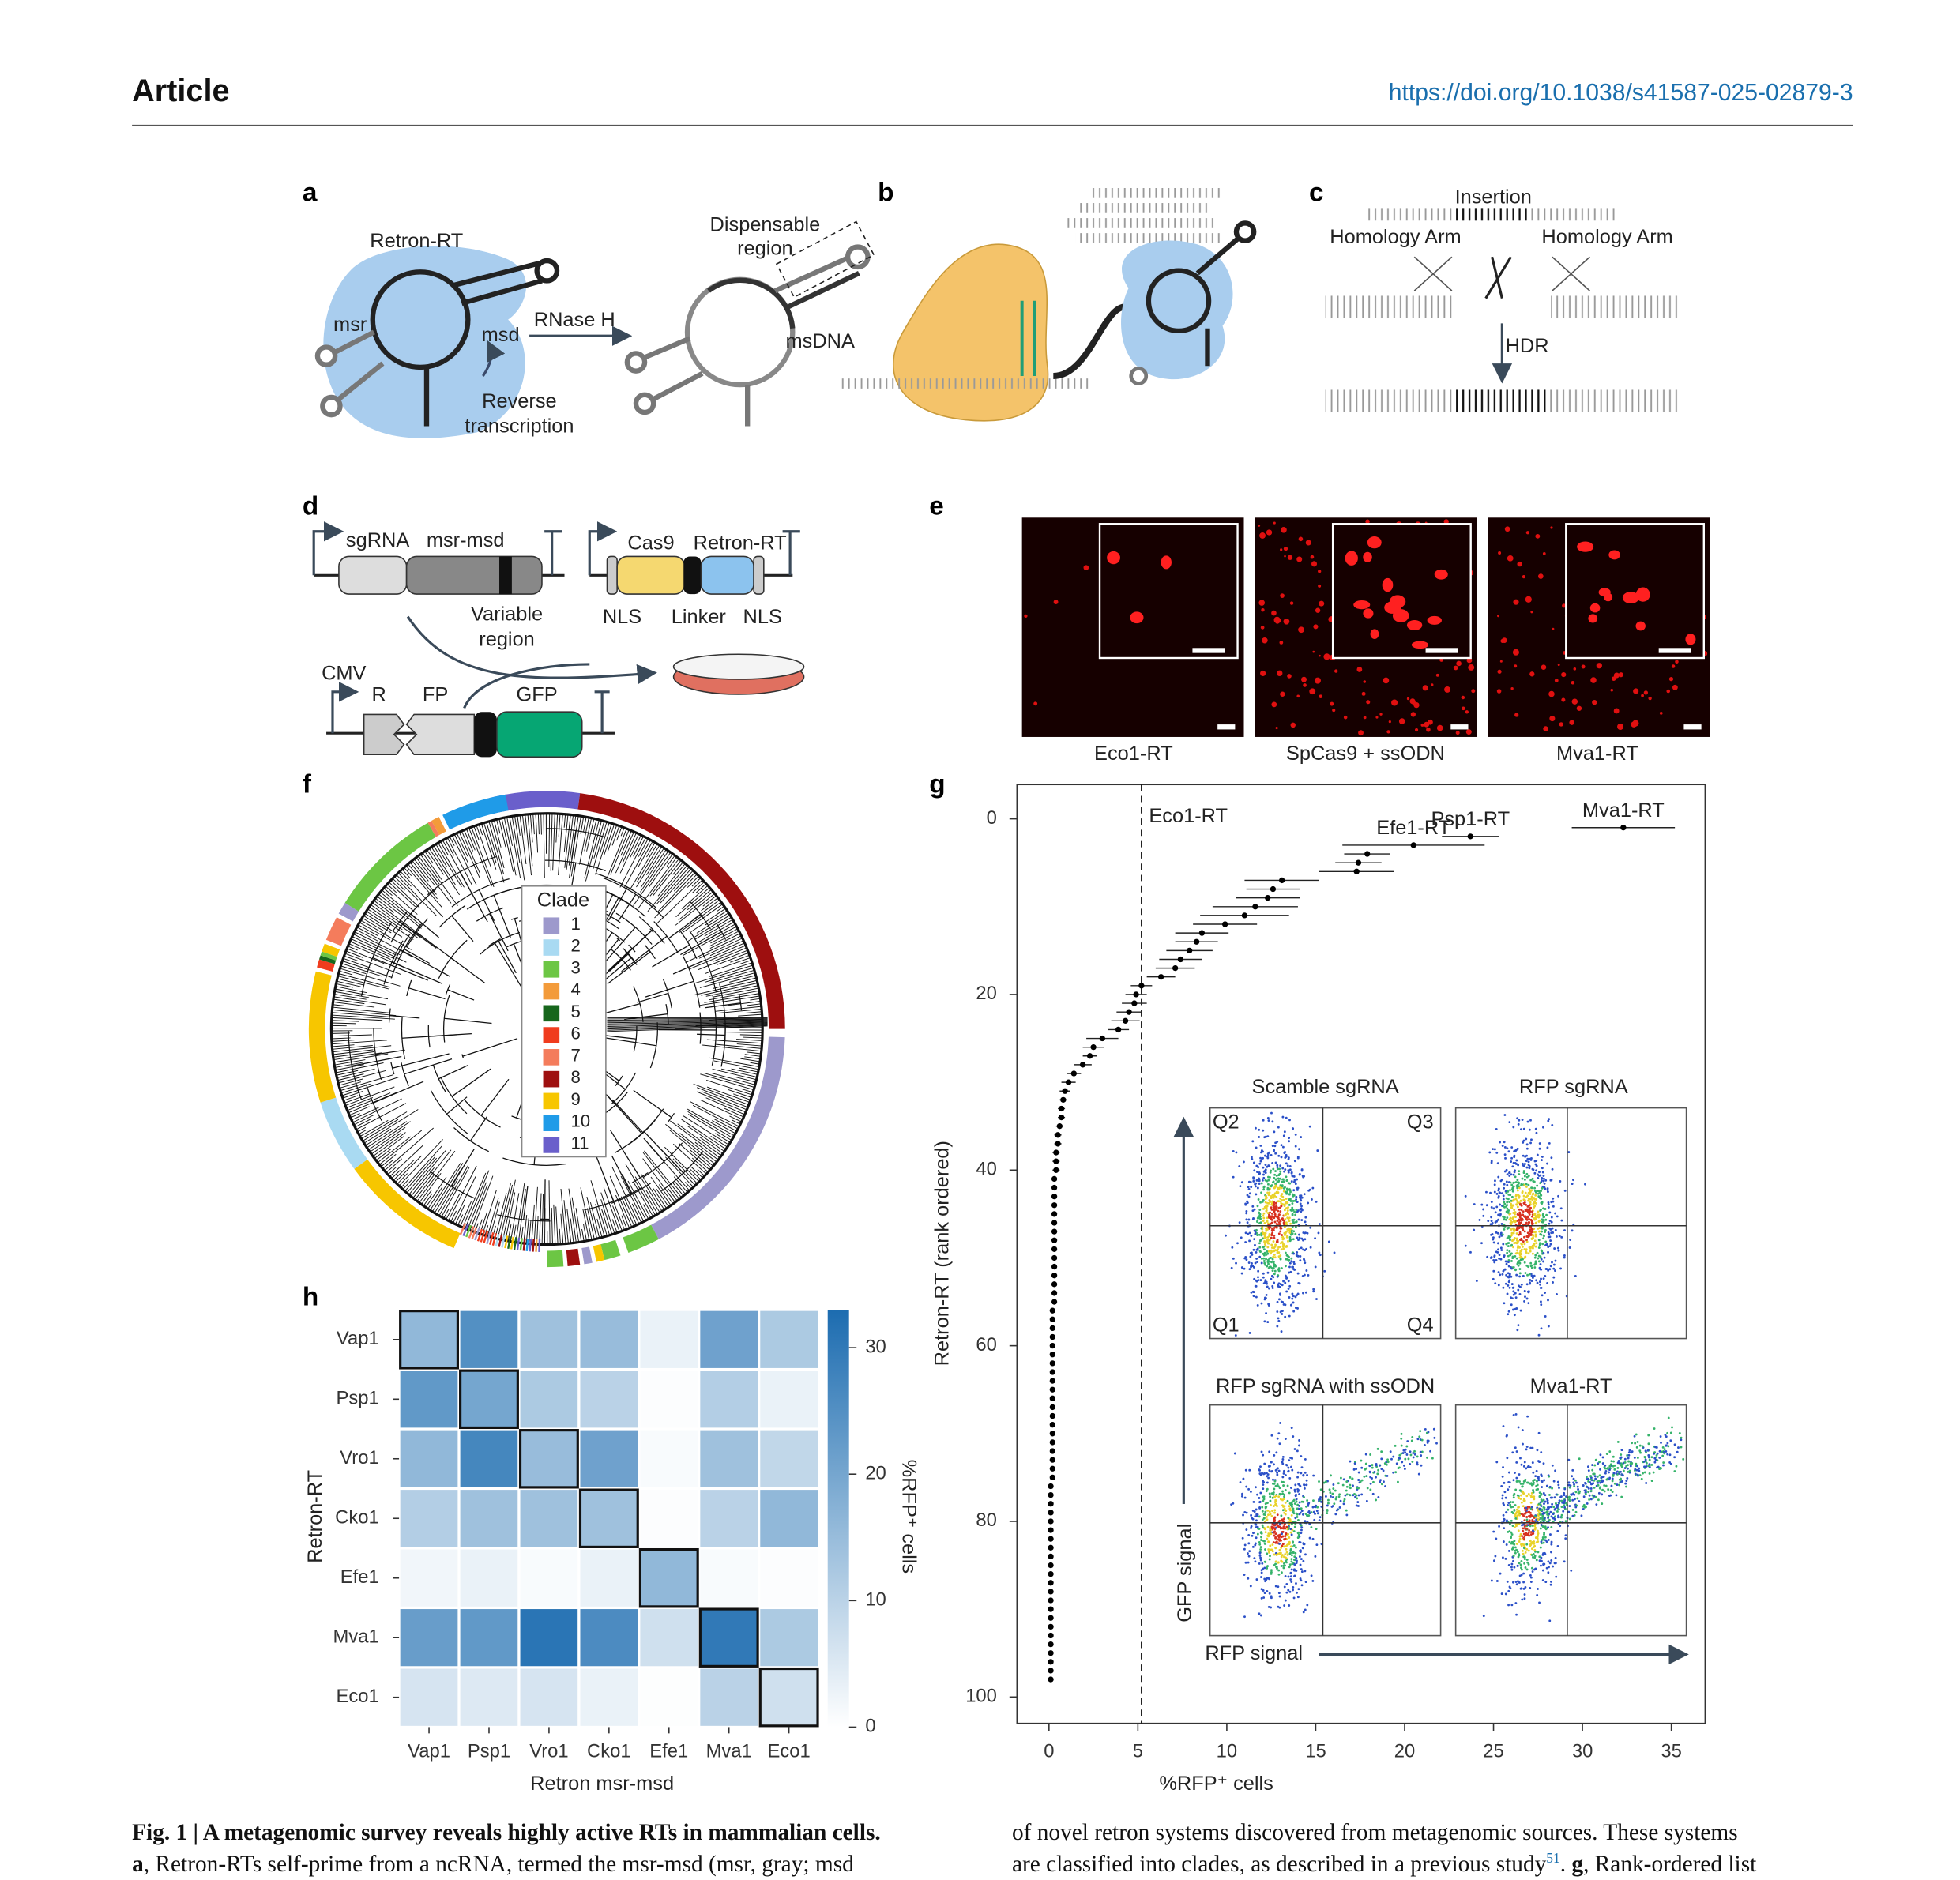 This screenshot has width=1960, height=1880. Describe the element at coordinates (1413, 828) in the screenshot. I see `point-label: Efe1-RT` at that location.